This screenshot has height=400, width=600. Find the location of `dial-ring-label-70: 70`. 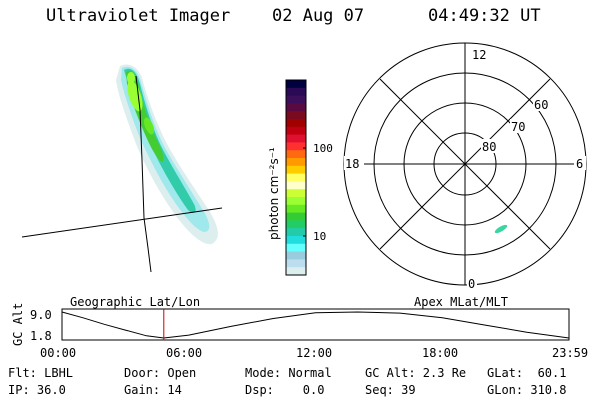

dial-ring-label-70: 70 is located at coordinates (518, 127).